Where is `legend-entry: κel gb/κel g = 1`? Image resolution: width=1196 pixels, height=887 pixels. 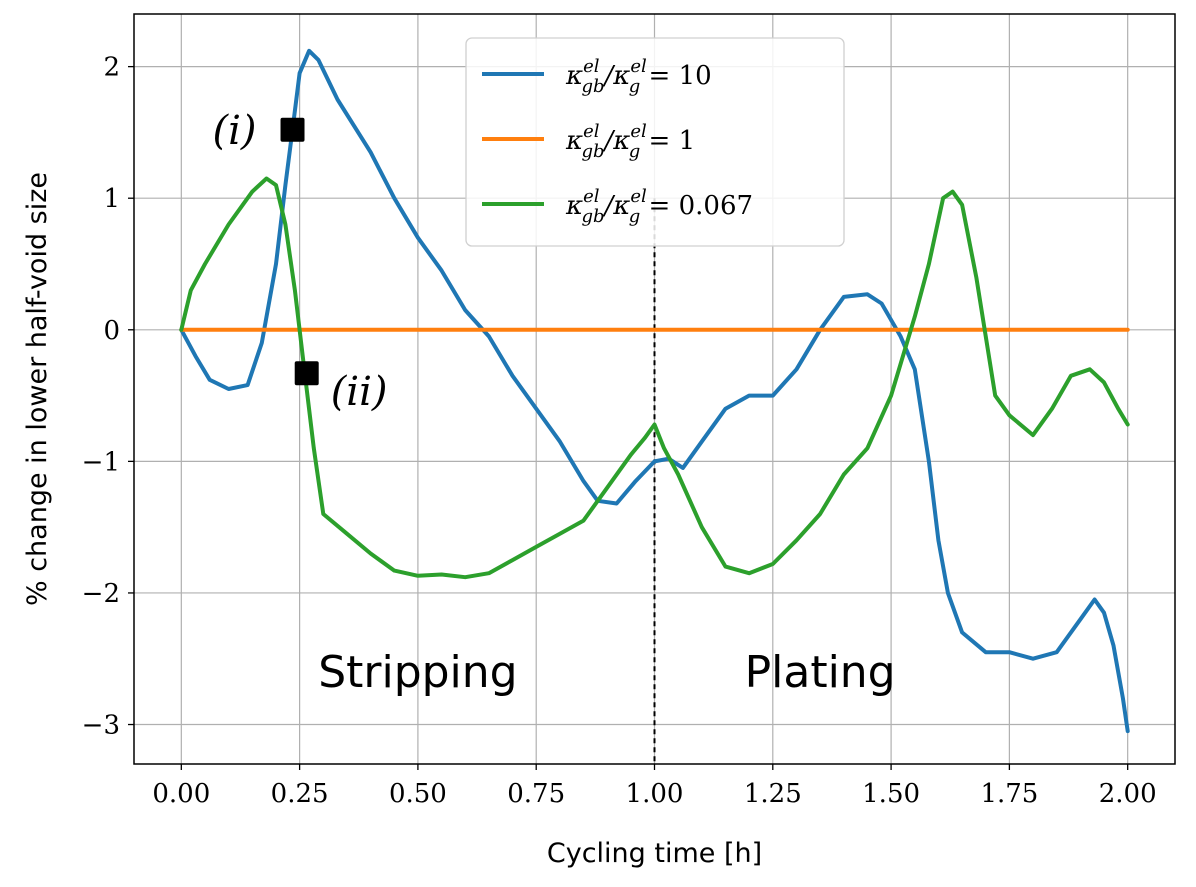
legend-entry: κel gb/κel g = 1 is located at coordinates (630, 141).